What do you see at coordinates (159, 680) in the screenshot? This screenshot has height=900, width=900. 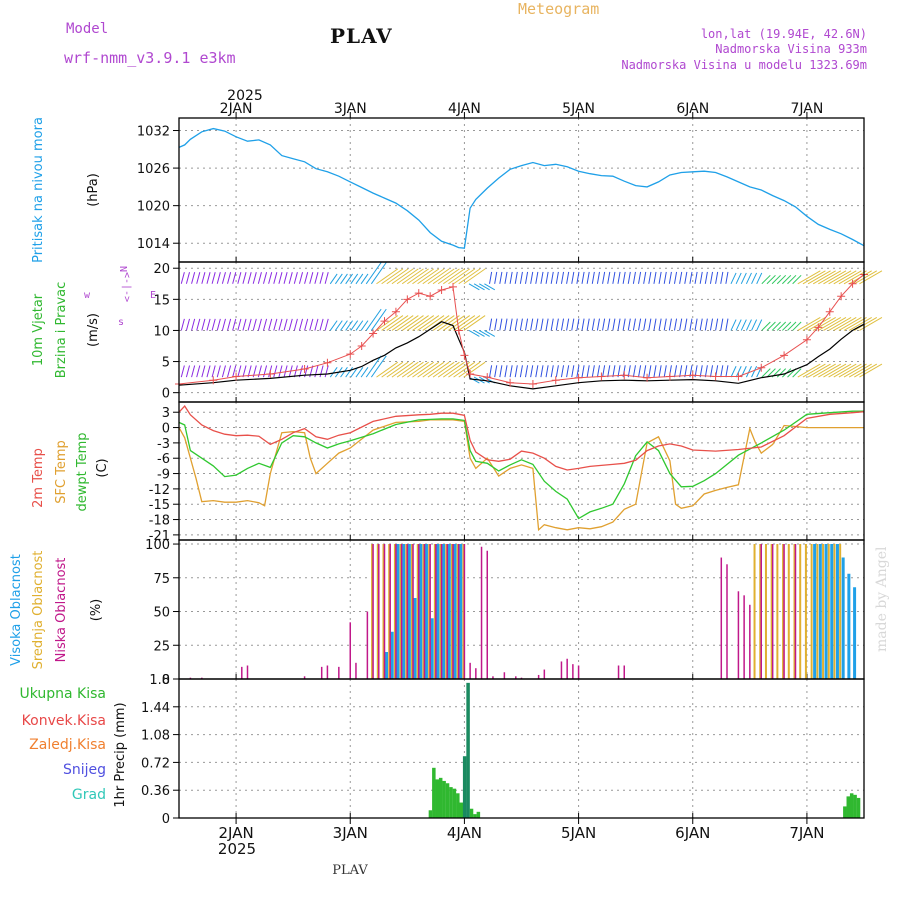 I see `y-tick-label: 1.8` at bounding box center [159, 680].